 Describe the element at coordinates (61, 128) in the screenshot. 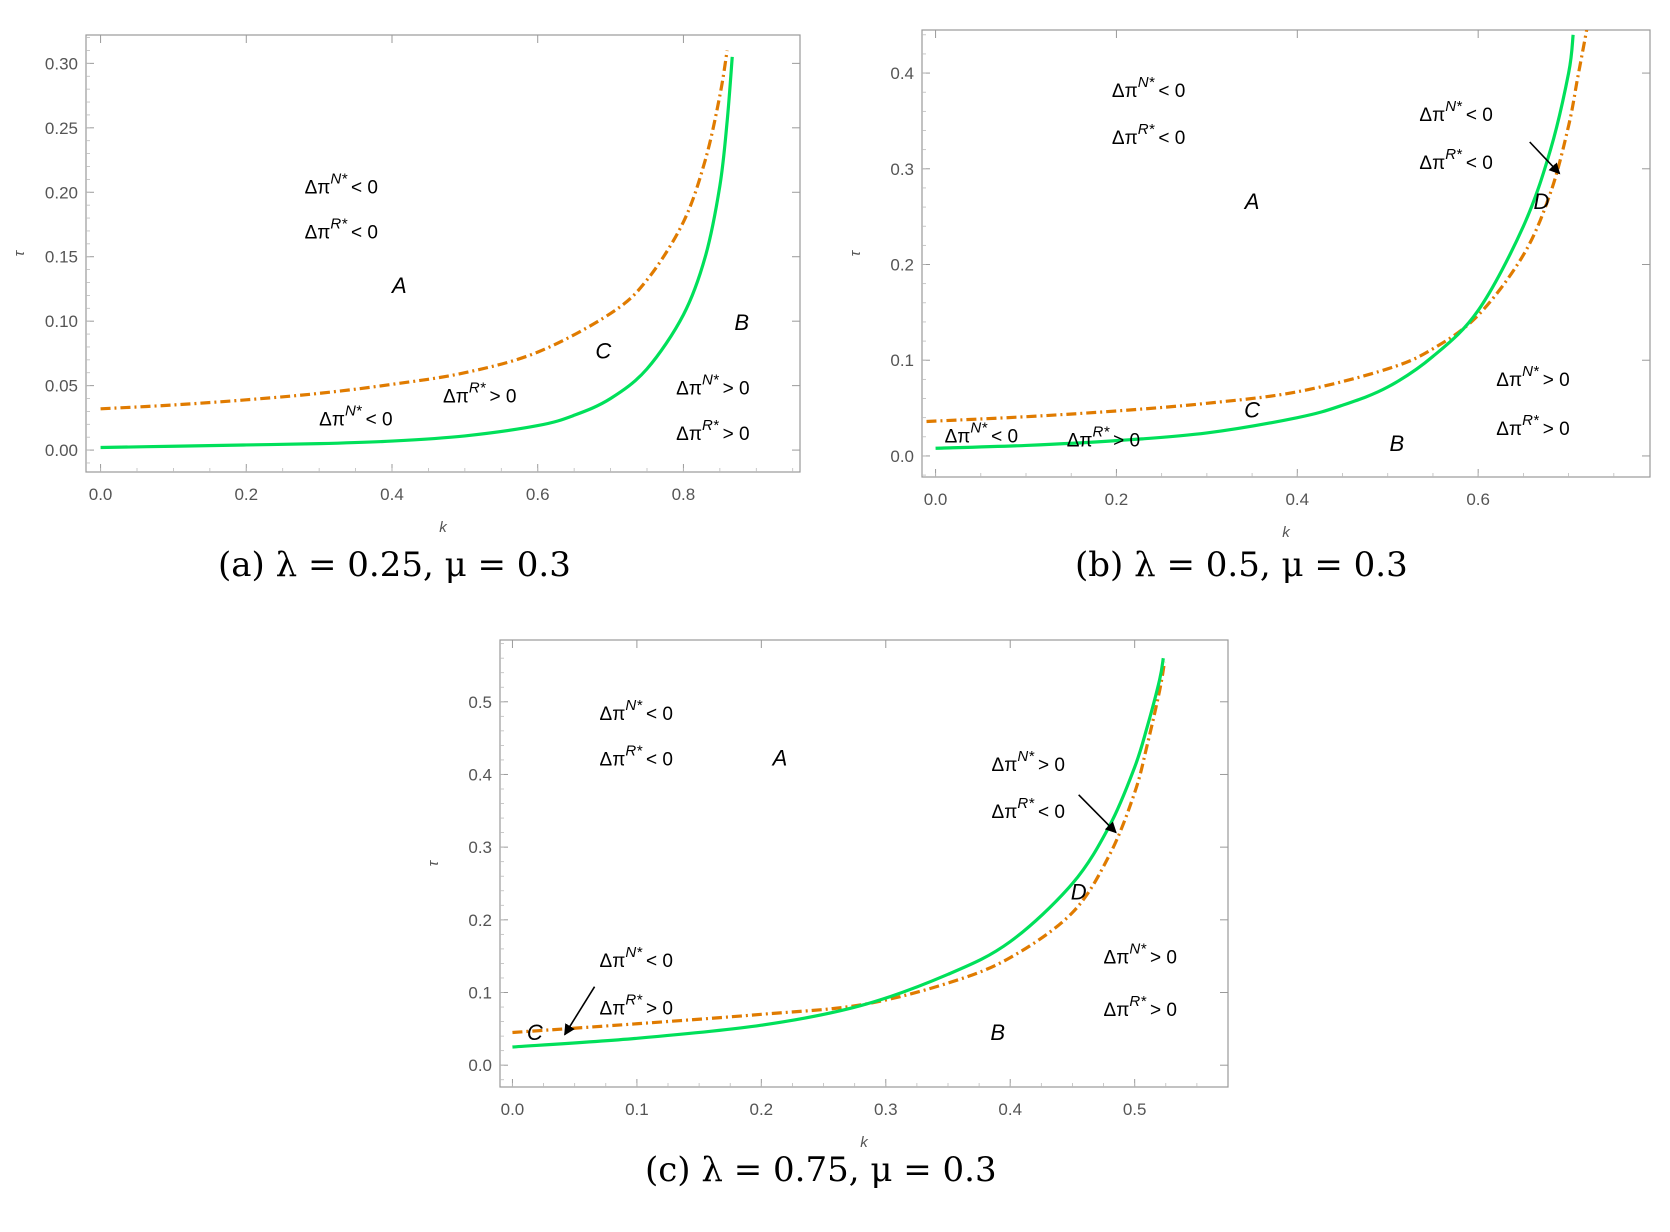

I see `y-tick-label: 0.25` at that location.